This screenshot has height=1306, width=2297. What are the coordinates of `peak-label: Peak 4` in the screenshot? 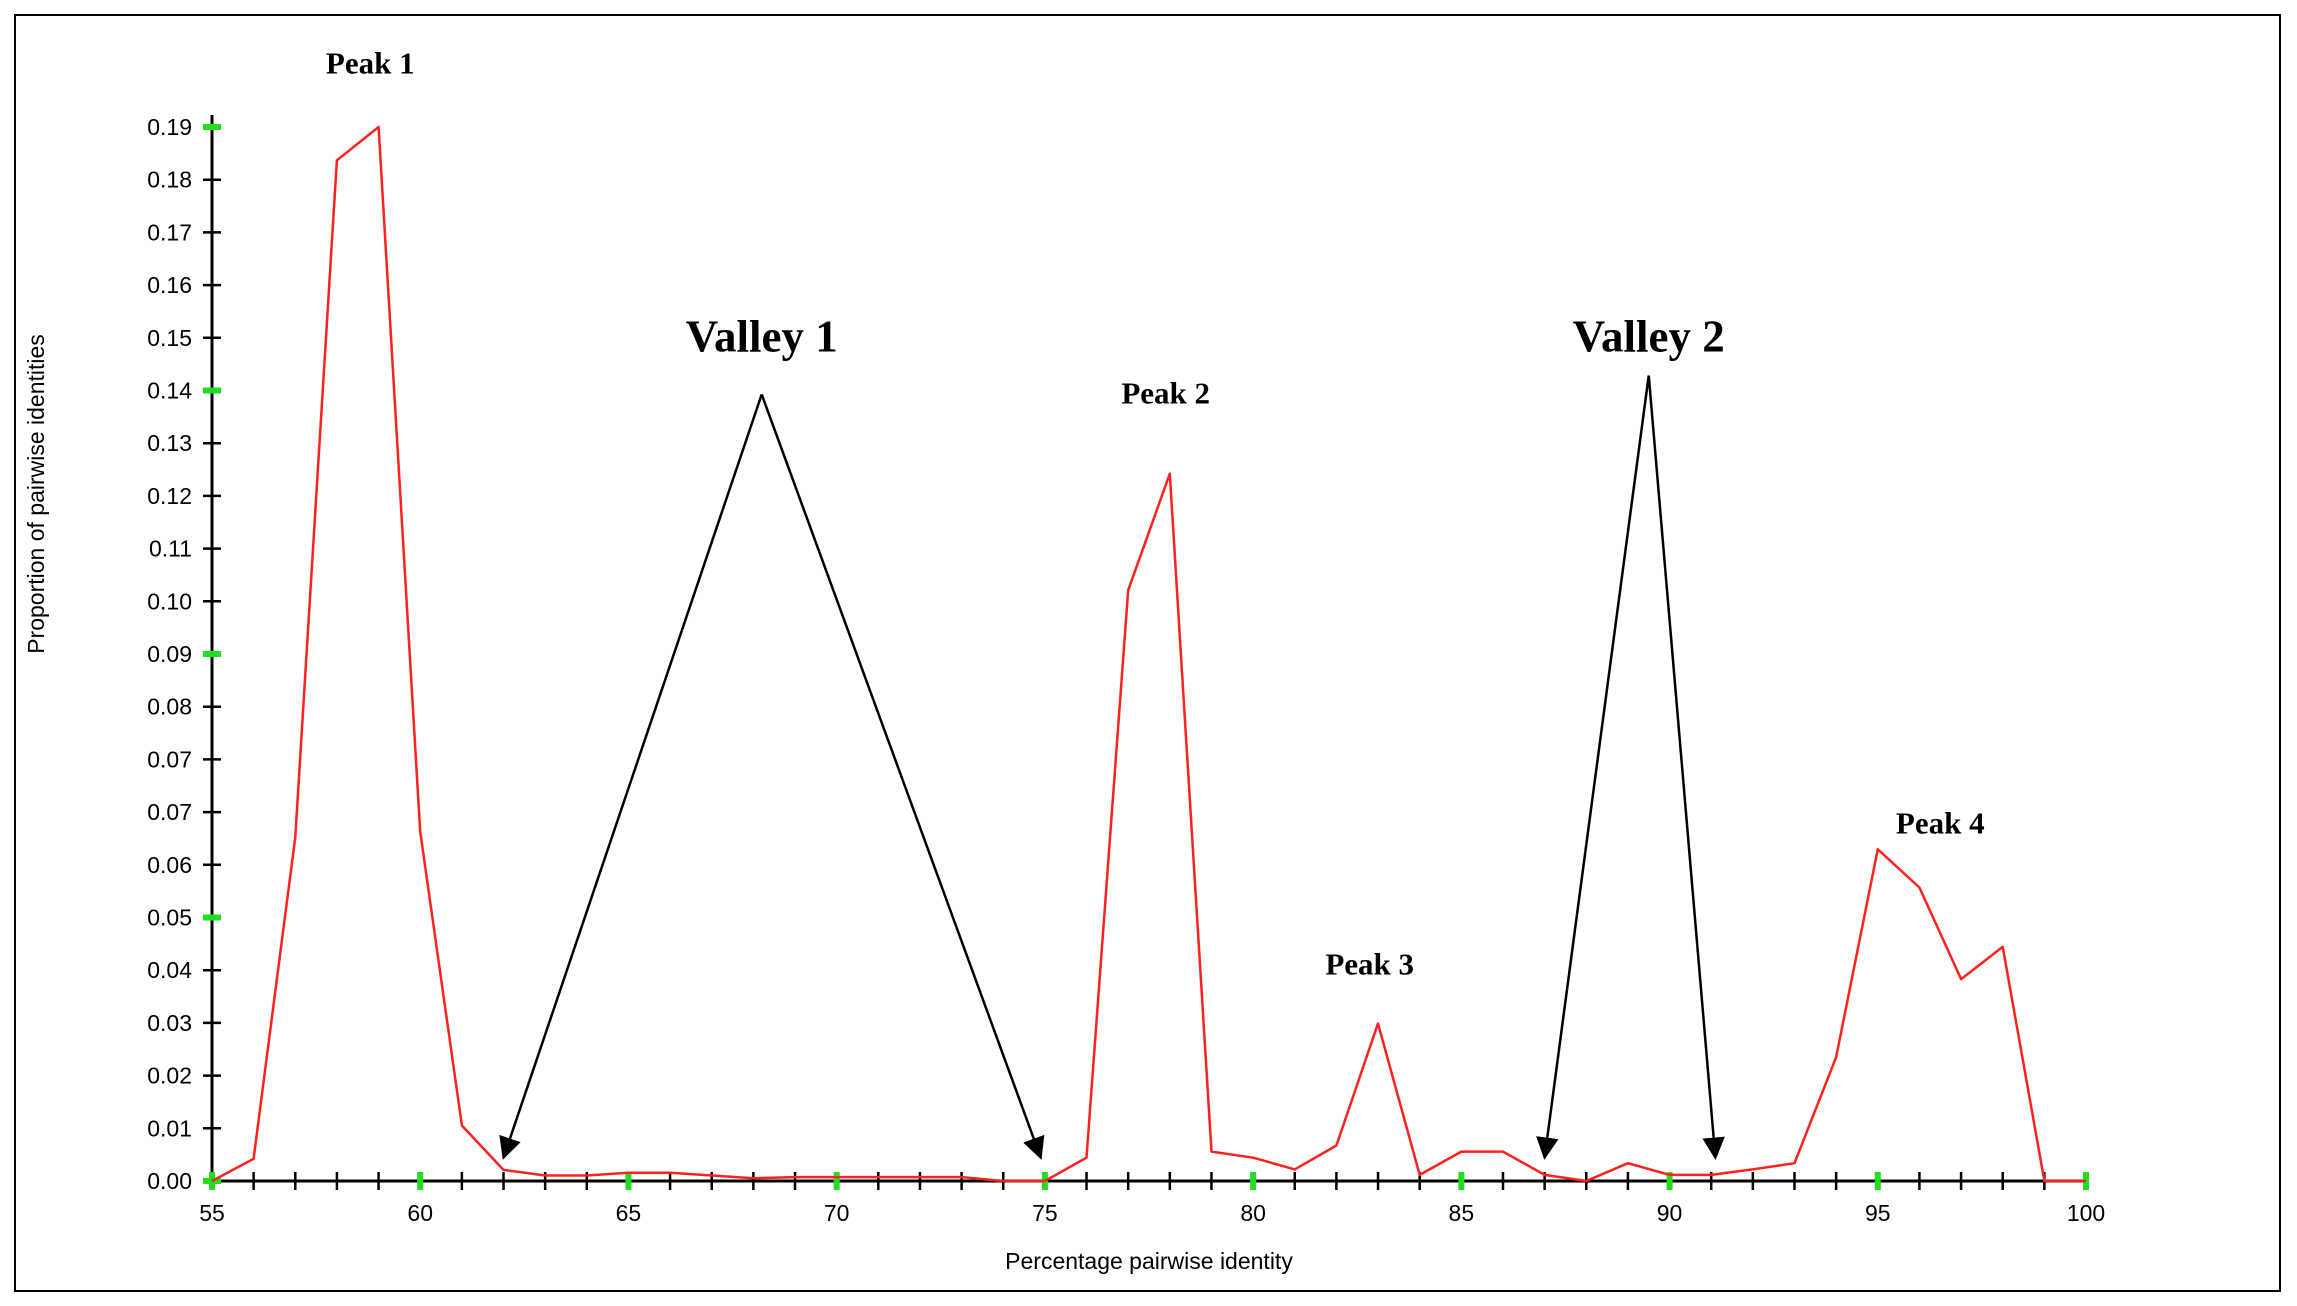 It's located at (1940, 823).